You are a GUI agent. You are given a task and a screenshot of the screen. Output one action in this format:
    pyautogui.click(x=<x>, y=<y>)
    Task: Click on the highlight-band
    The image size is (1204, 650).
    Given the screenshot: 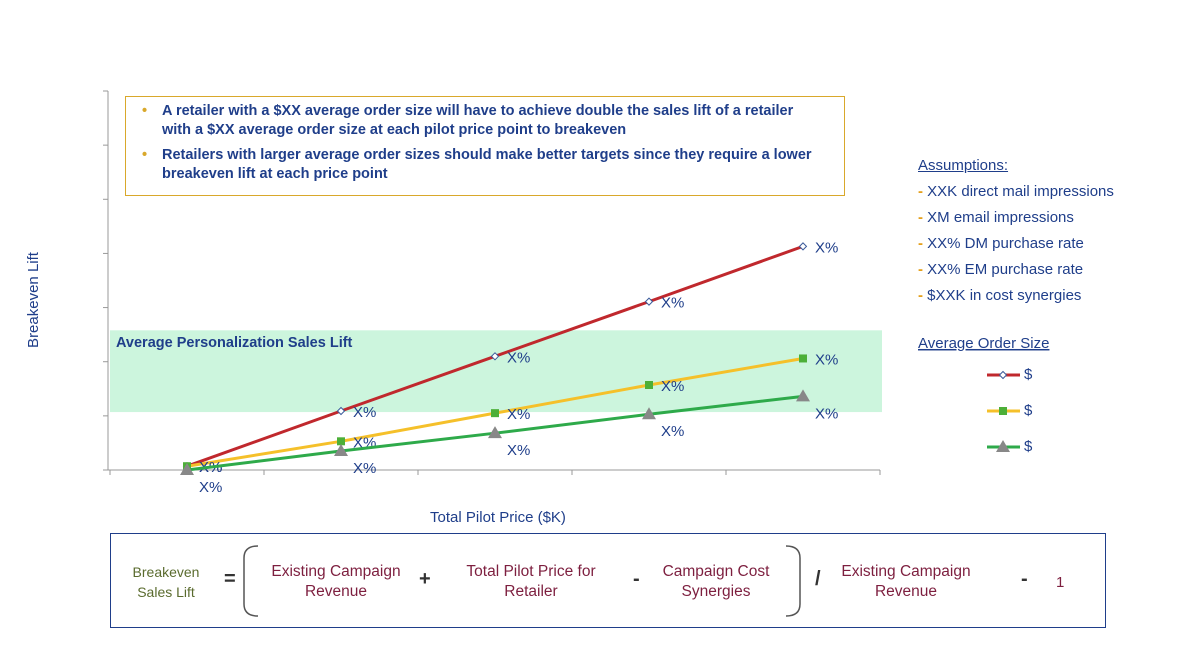 What is the action you would take?
    pyautogui.click(x=496, y=371)
    